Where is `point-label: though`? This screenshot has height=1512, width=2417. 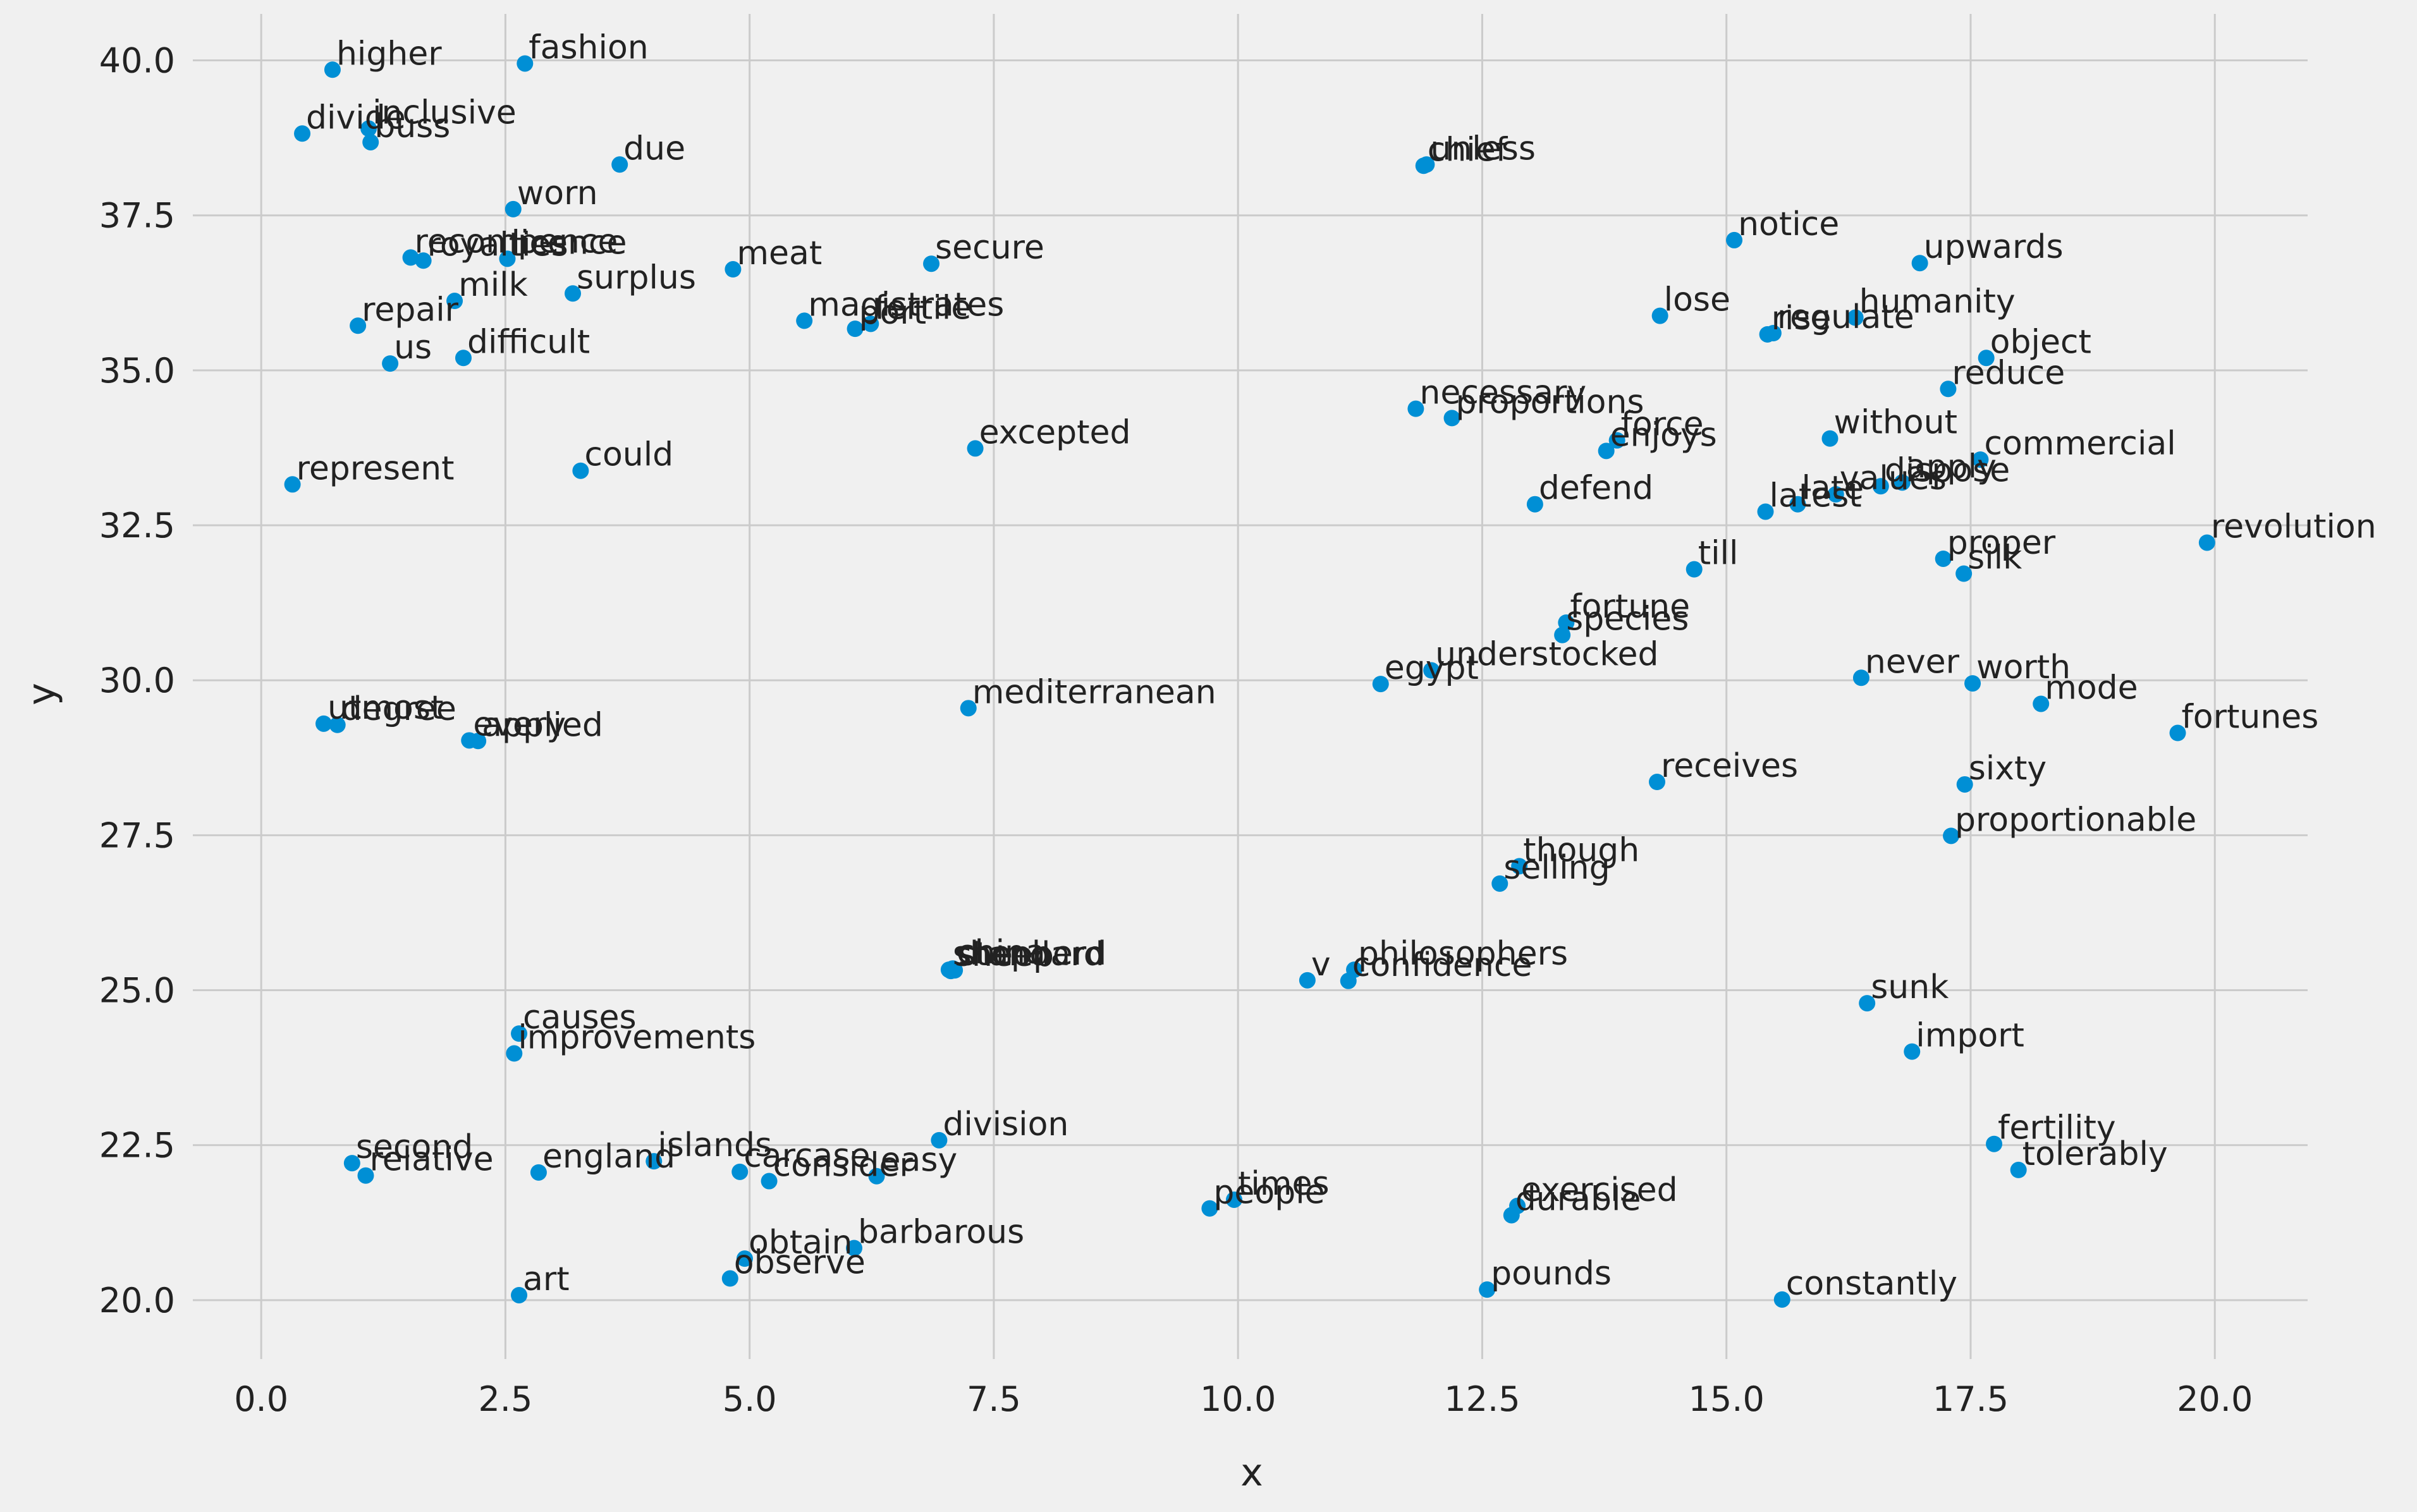 point-label: though is located at coordinates (1581, 850).